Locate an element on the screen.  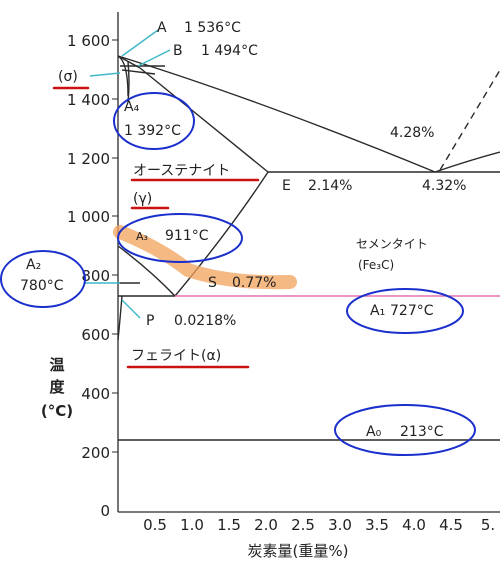
a2-temp: 780°C is located at coordinates (42, 286).